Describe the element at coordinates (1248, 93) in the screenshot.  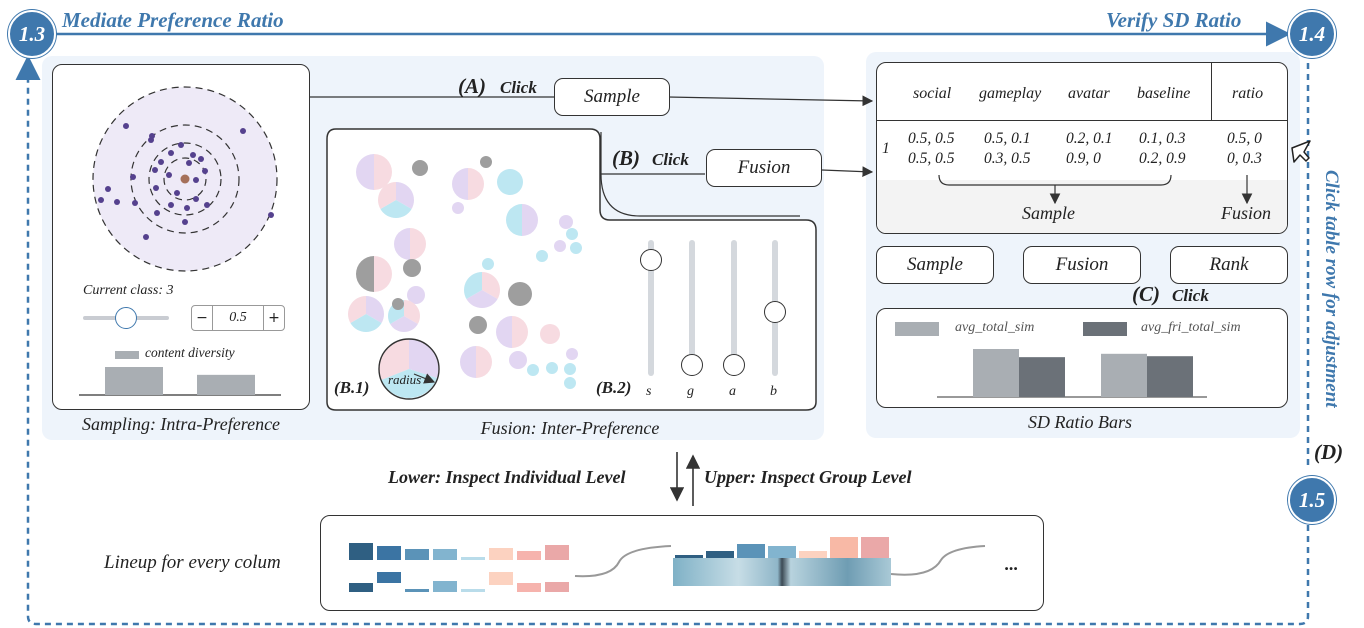
I see `col-header-ratio: ratio` at that location.